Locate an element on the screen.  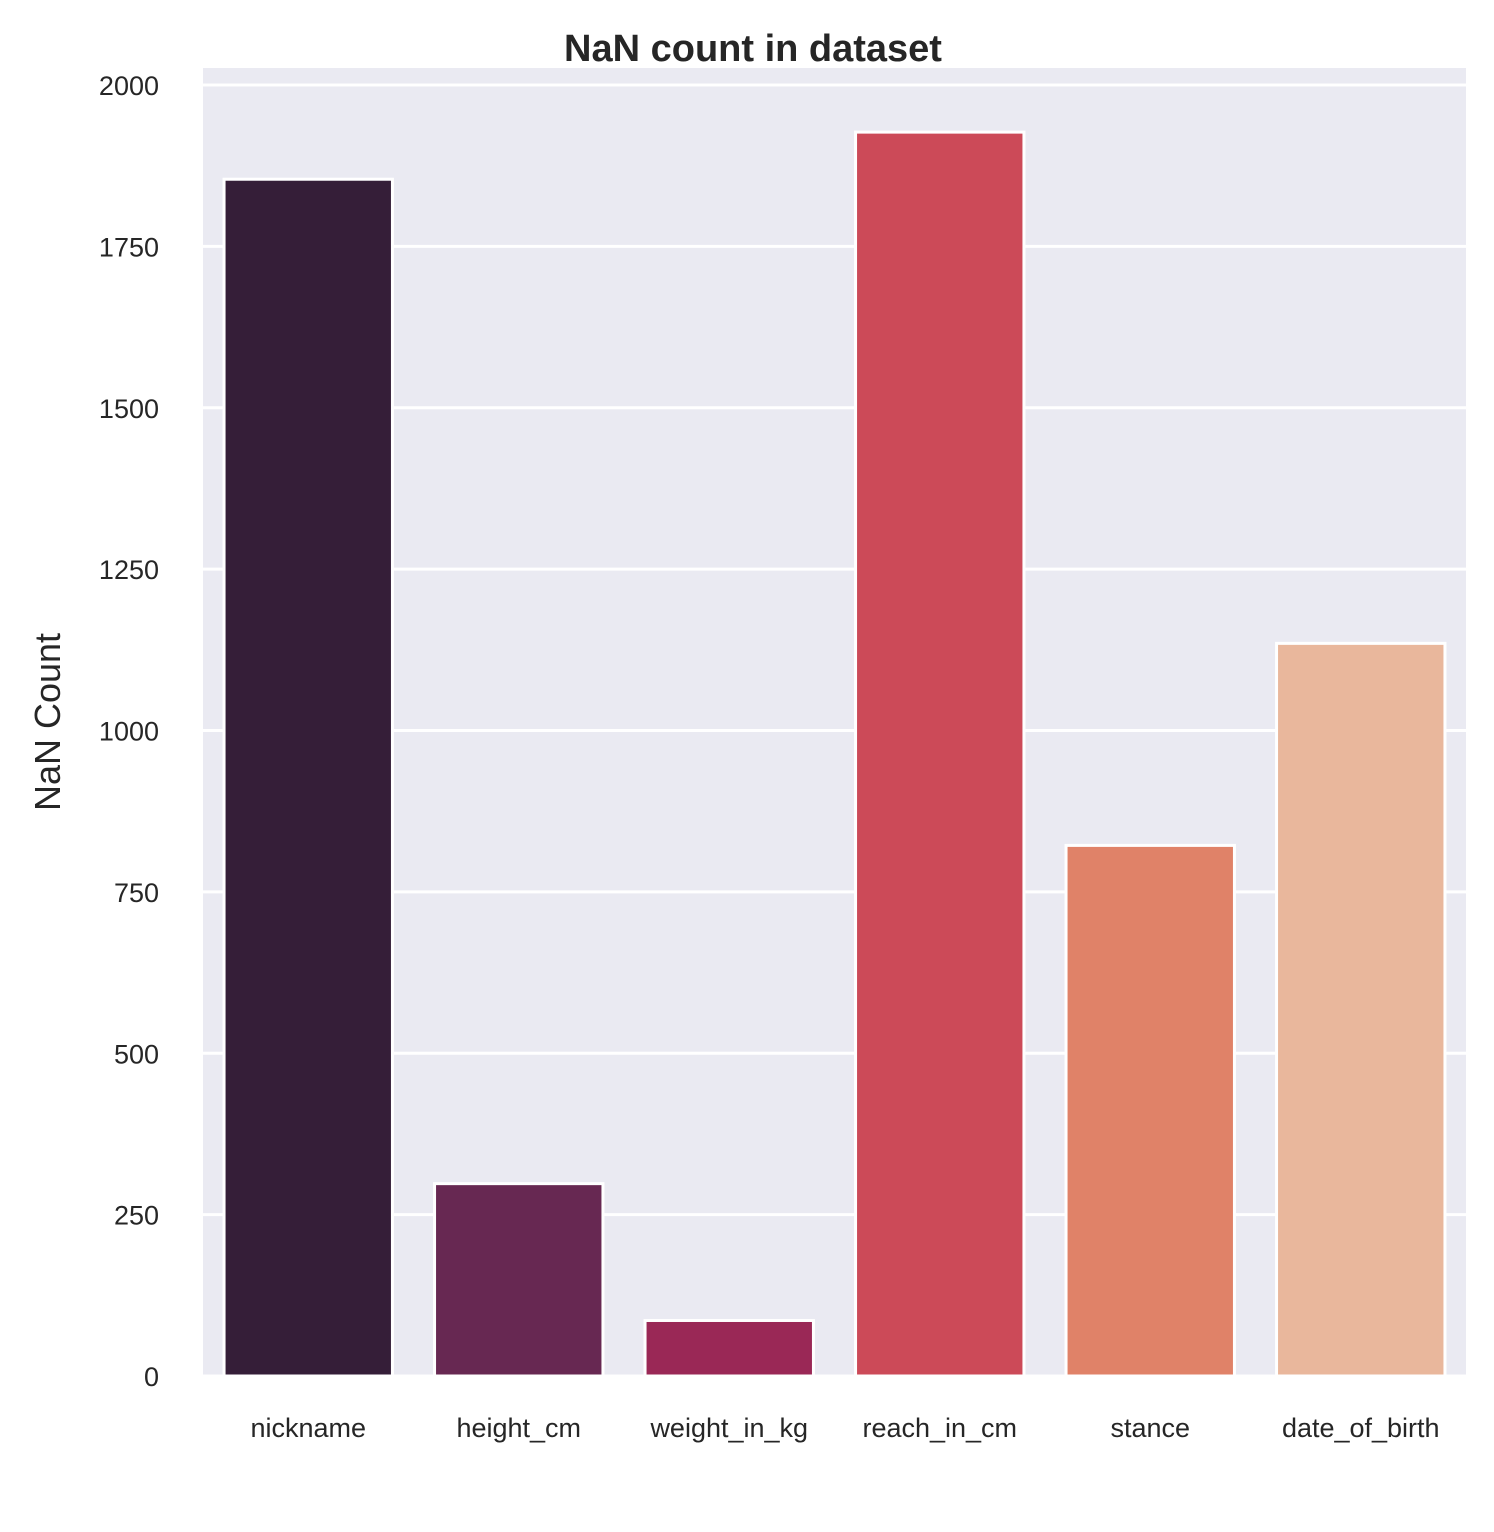
x-tick-label: height_cm is located at coordinates (518, 1428).